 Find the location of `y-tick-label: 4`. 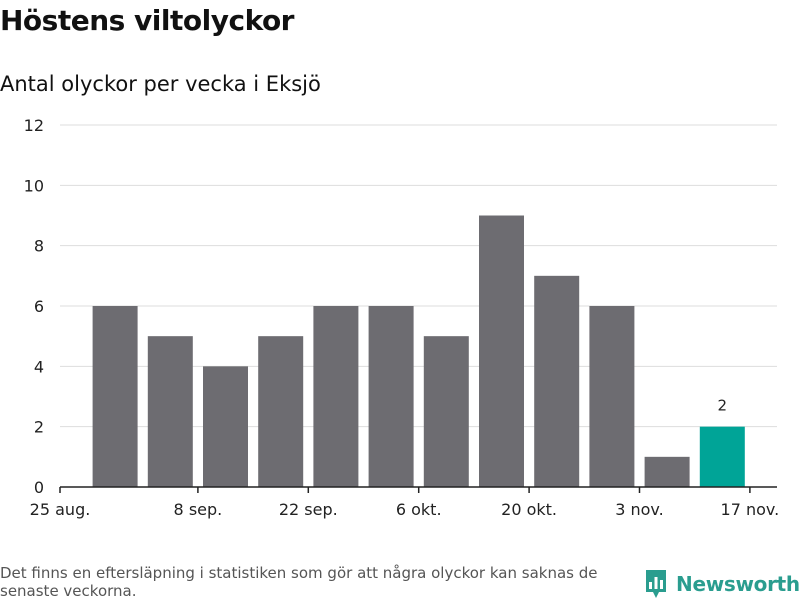

y-tick-label: 4 is located at coordinates (39, 366).